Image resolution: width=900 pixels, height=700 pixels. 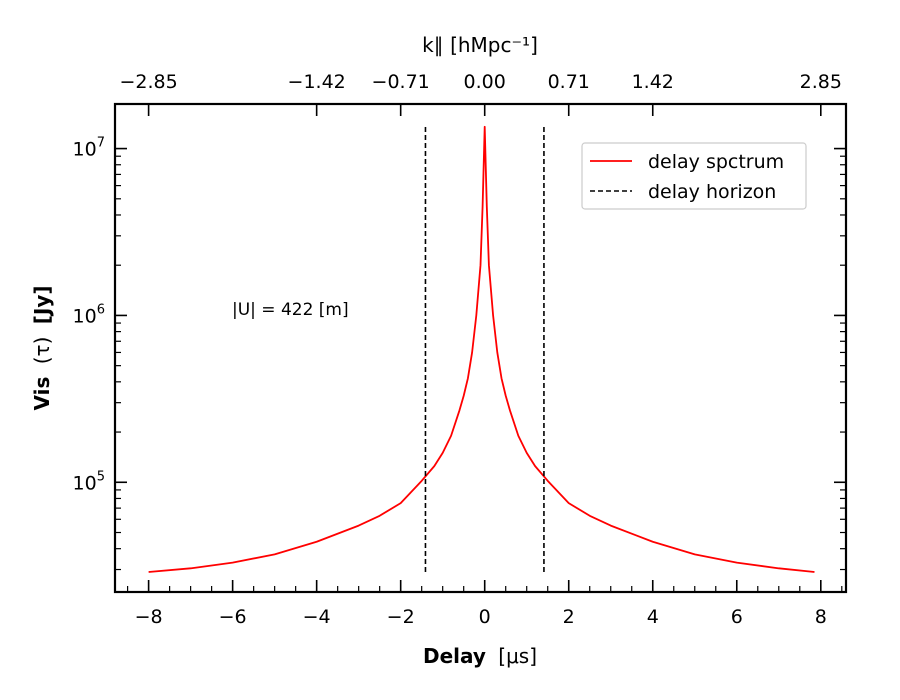 What do you see at coordinates (101, 476) in the screenshot?
I see `y-tick-label-exponent: 5` at bounding box center [101, 476].